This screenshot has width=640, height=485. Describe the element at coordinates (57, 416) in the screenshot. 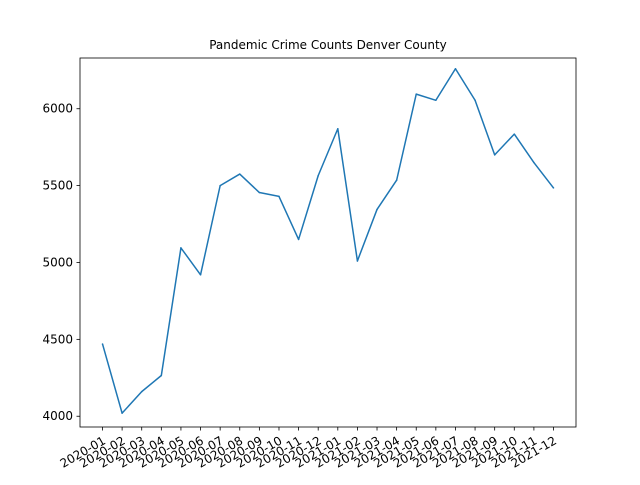

I see `y-tick-label: 4000` at that location.